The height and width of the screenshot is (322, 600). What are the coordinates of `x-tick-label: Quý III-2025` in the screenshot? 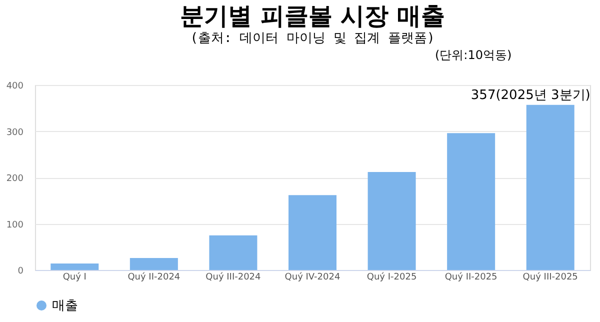 It's located at (550, 277).